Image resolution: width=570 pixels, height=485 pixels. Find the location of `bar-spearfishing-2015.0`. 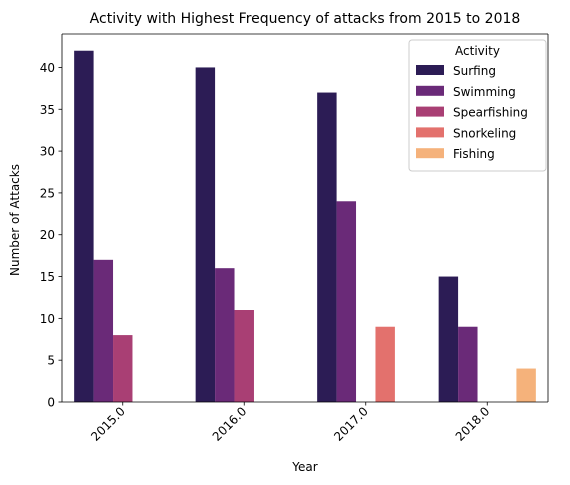

bar-spearfishing-2015.0 is located at coordinates (123, 368).